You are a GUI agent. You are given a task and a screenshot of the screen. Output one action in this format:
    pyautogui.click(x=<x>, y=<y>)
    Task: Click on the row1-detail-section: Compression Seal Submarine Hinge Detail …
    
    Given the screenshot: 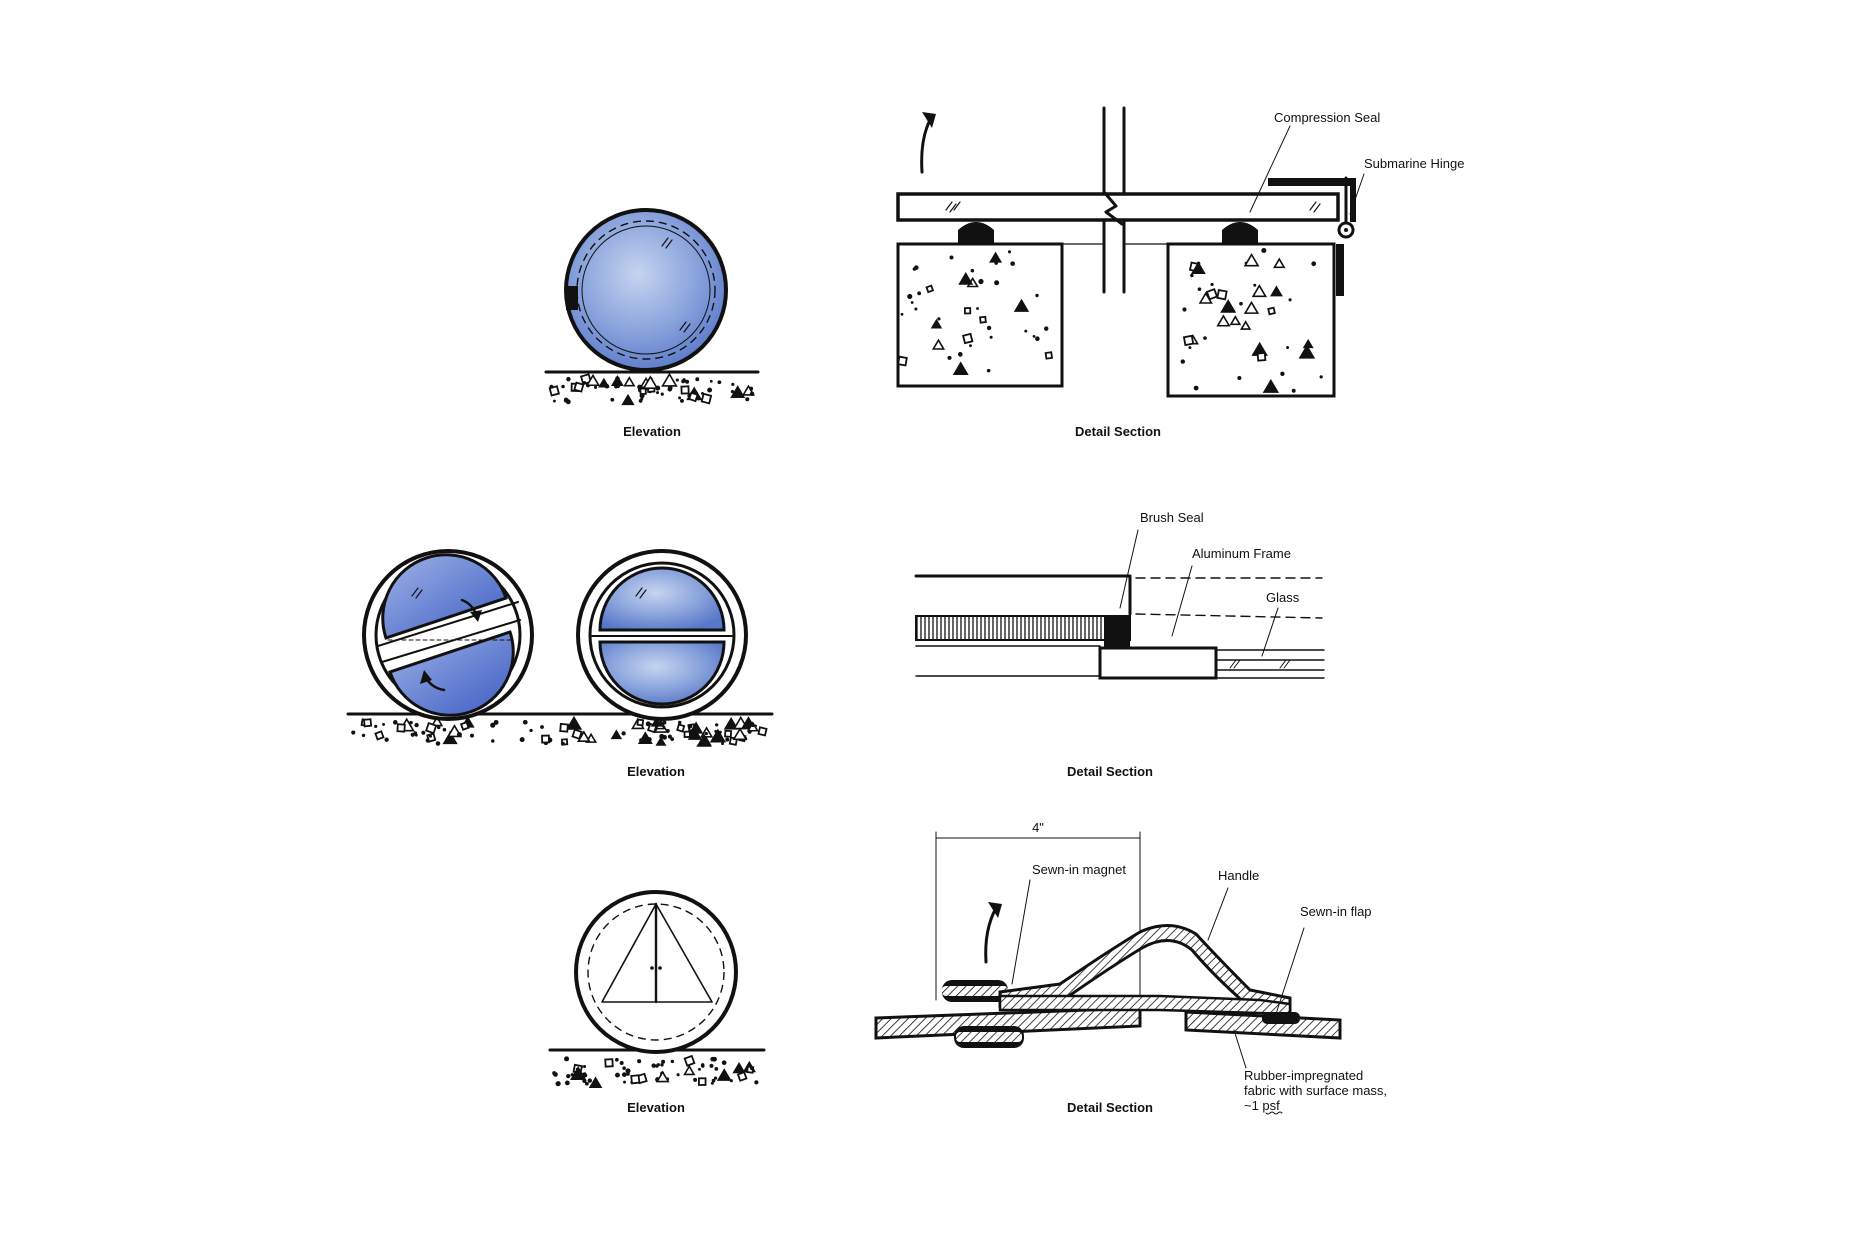 What is the action you would take?
    pyautogui.click(x=1180, y=272)
    